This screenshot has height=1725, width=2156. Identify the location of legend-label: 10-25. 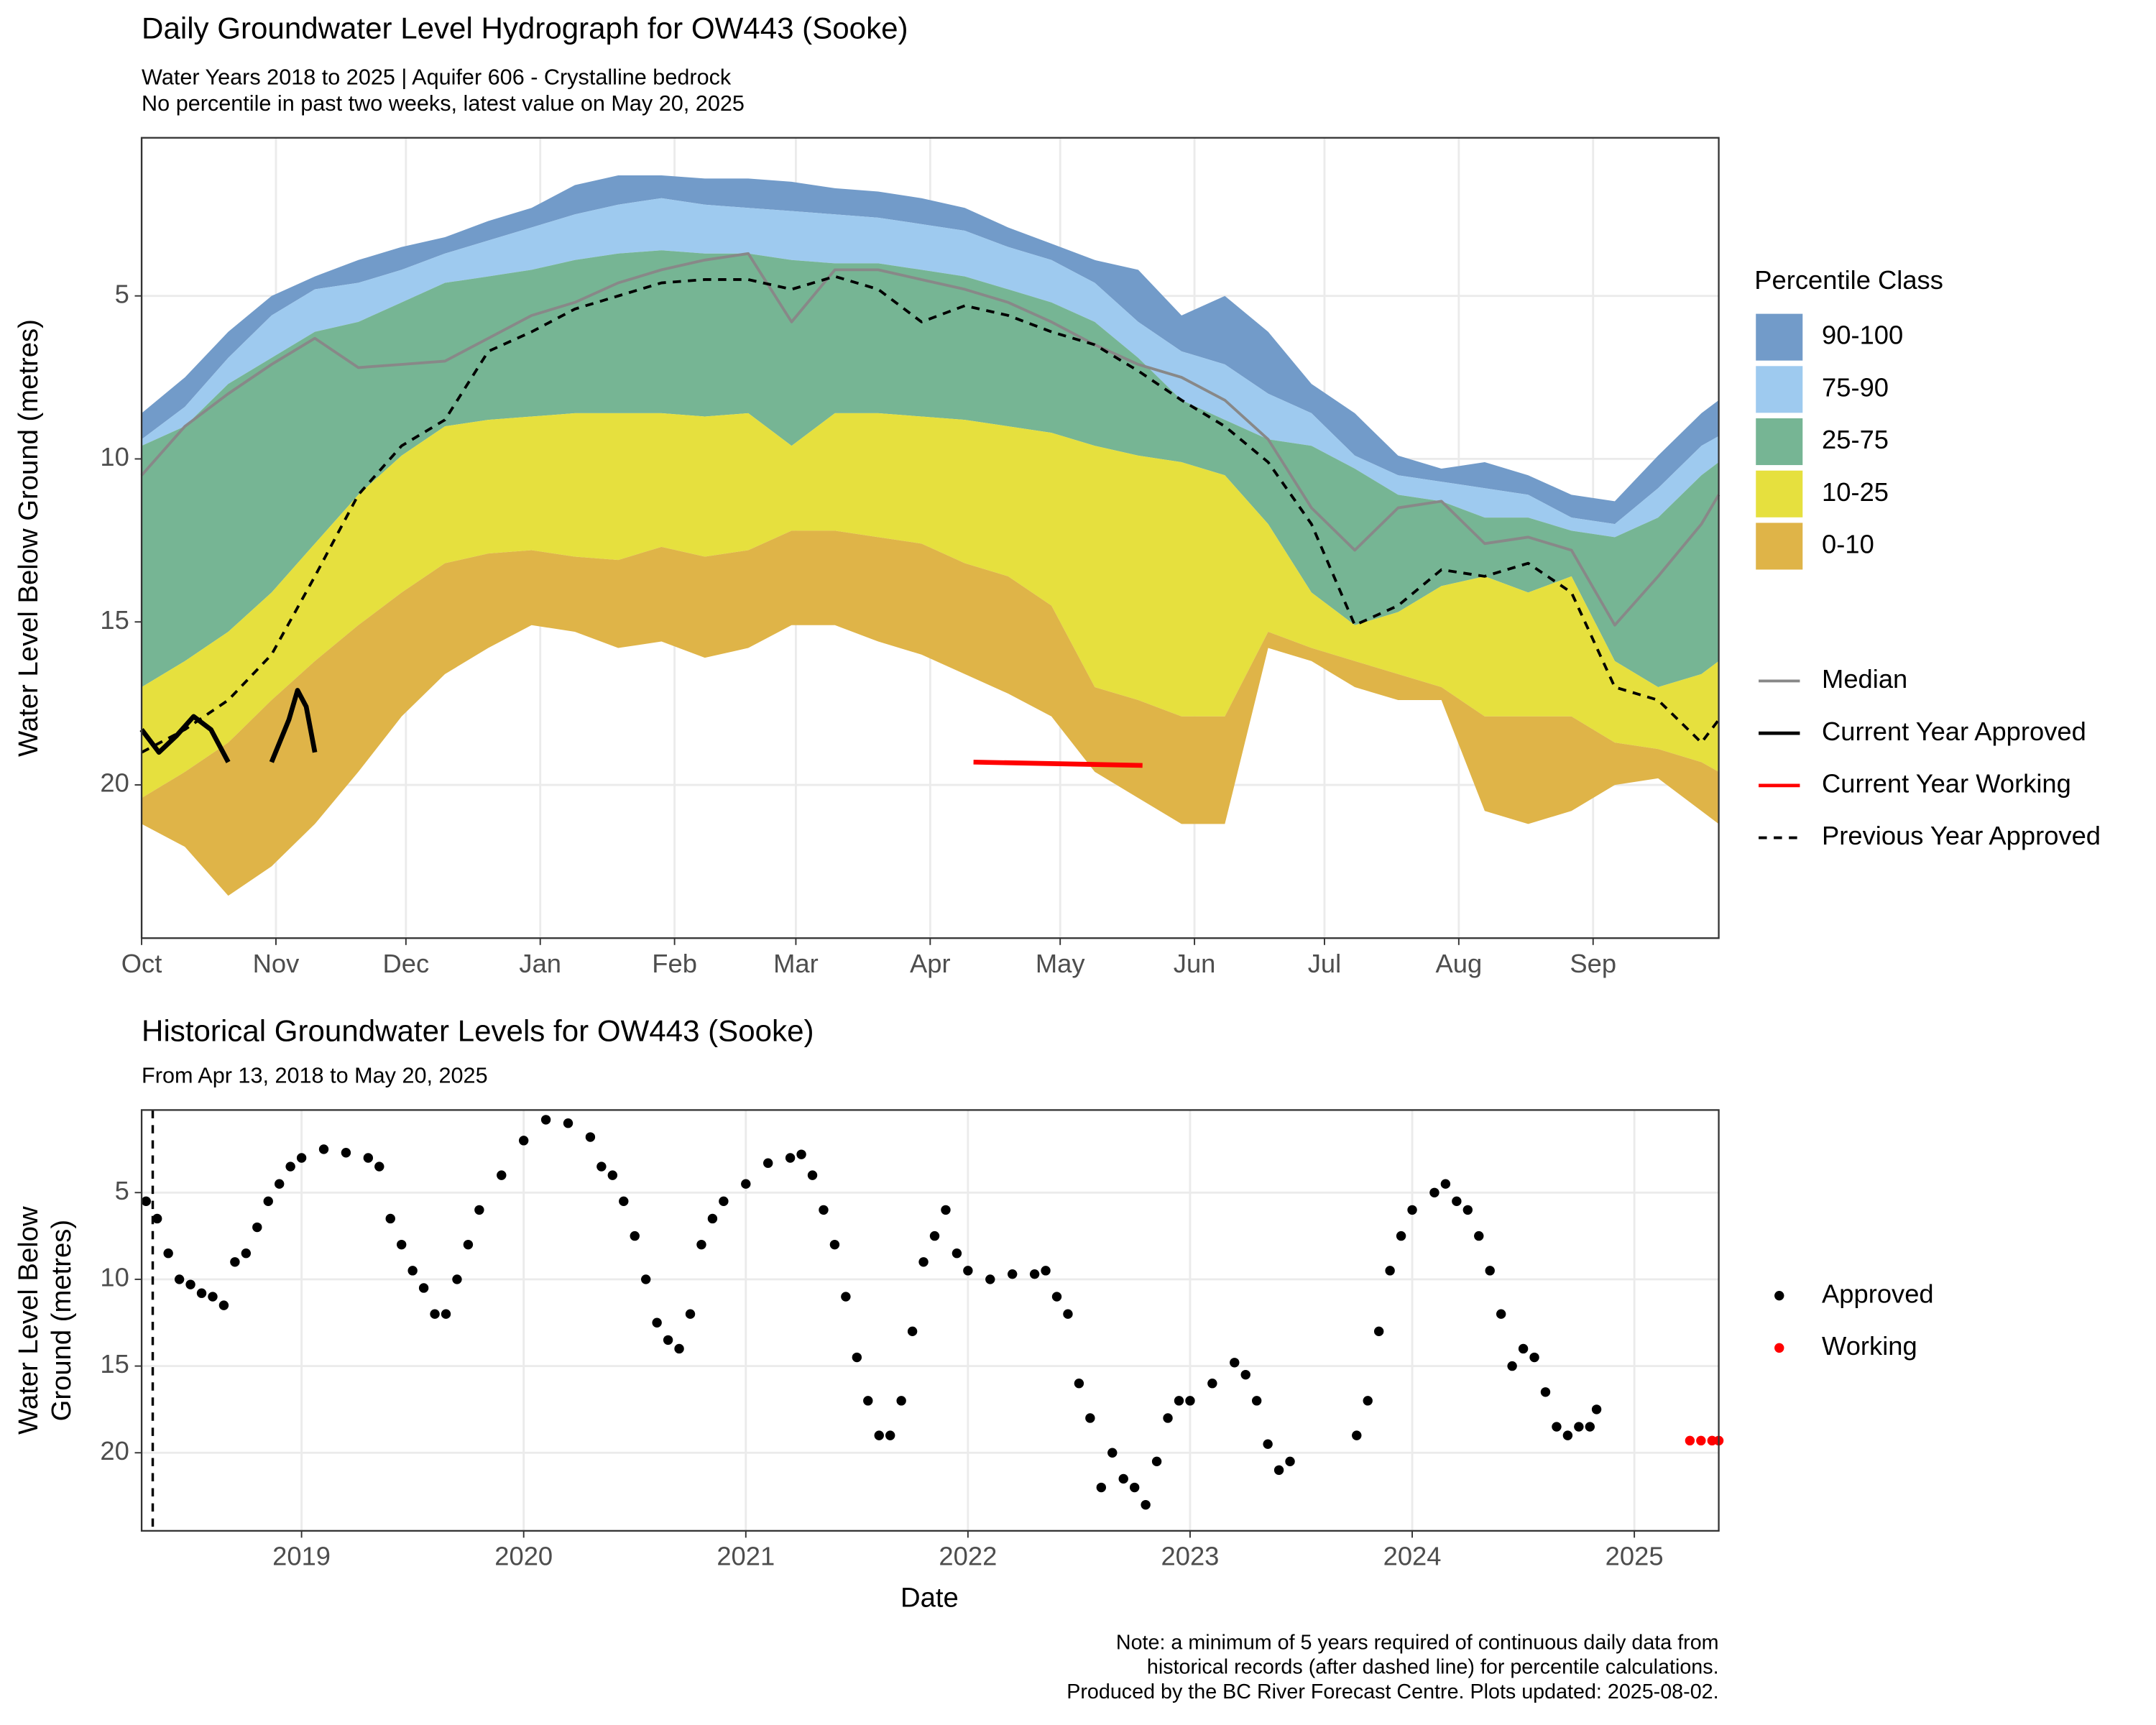
(1856, 492).